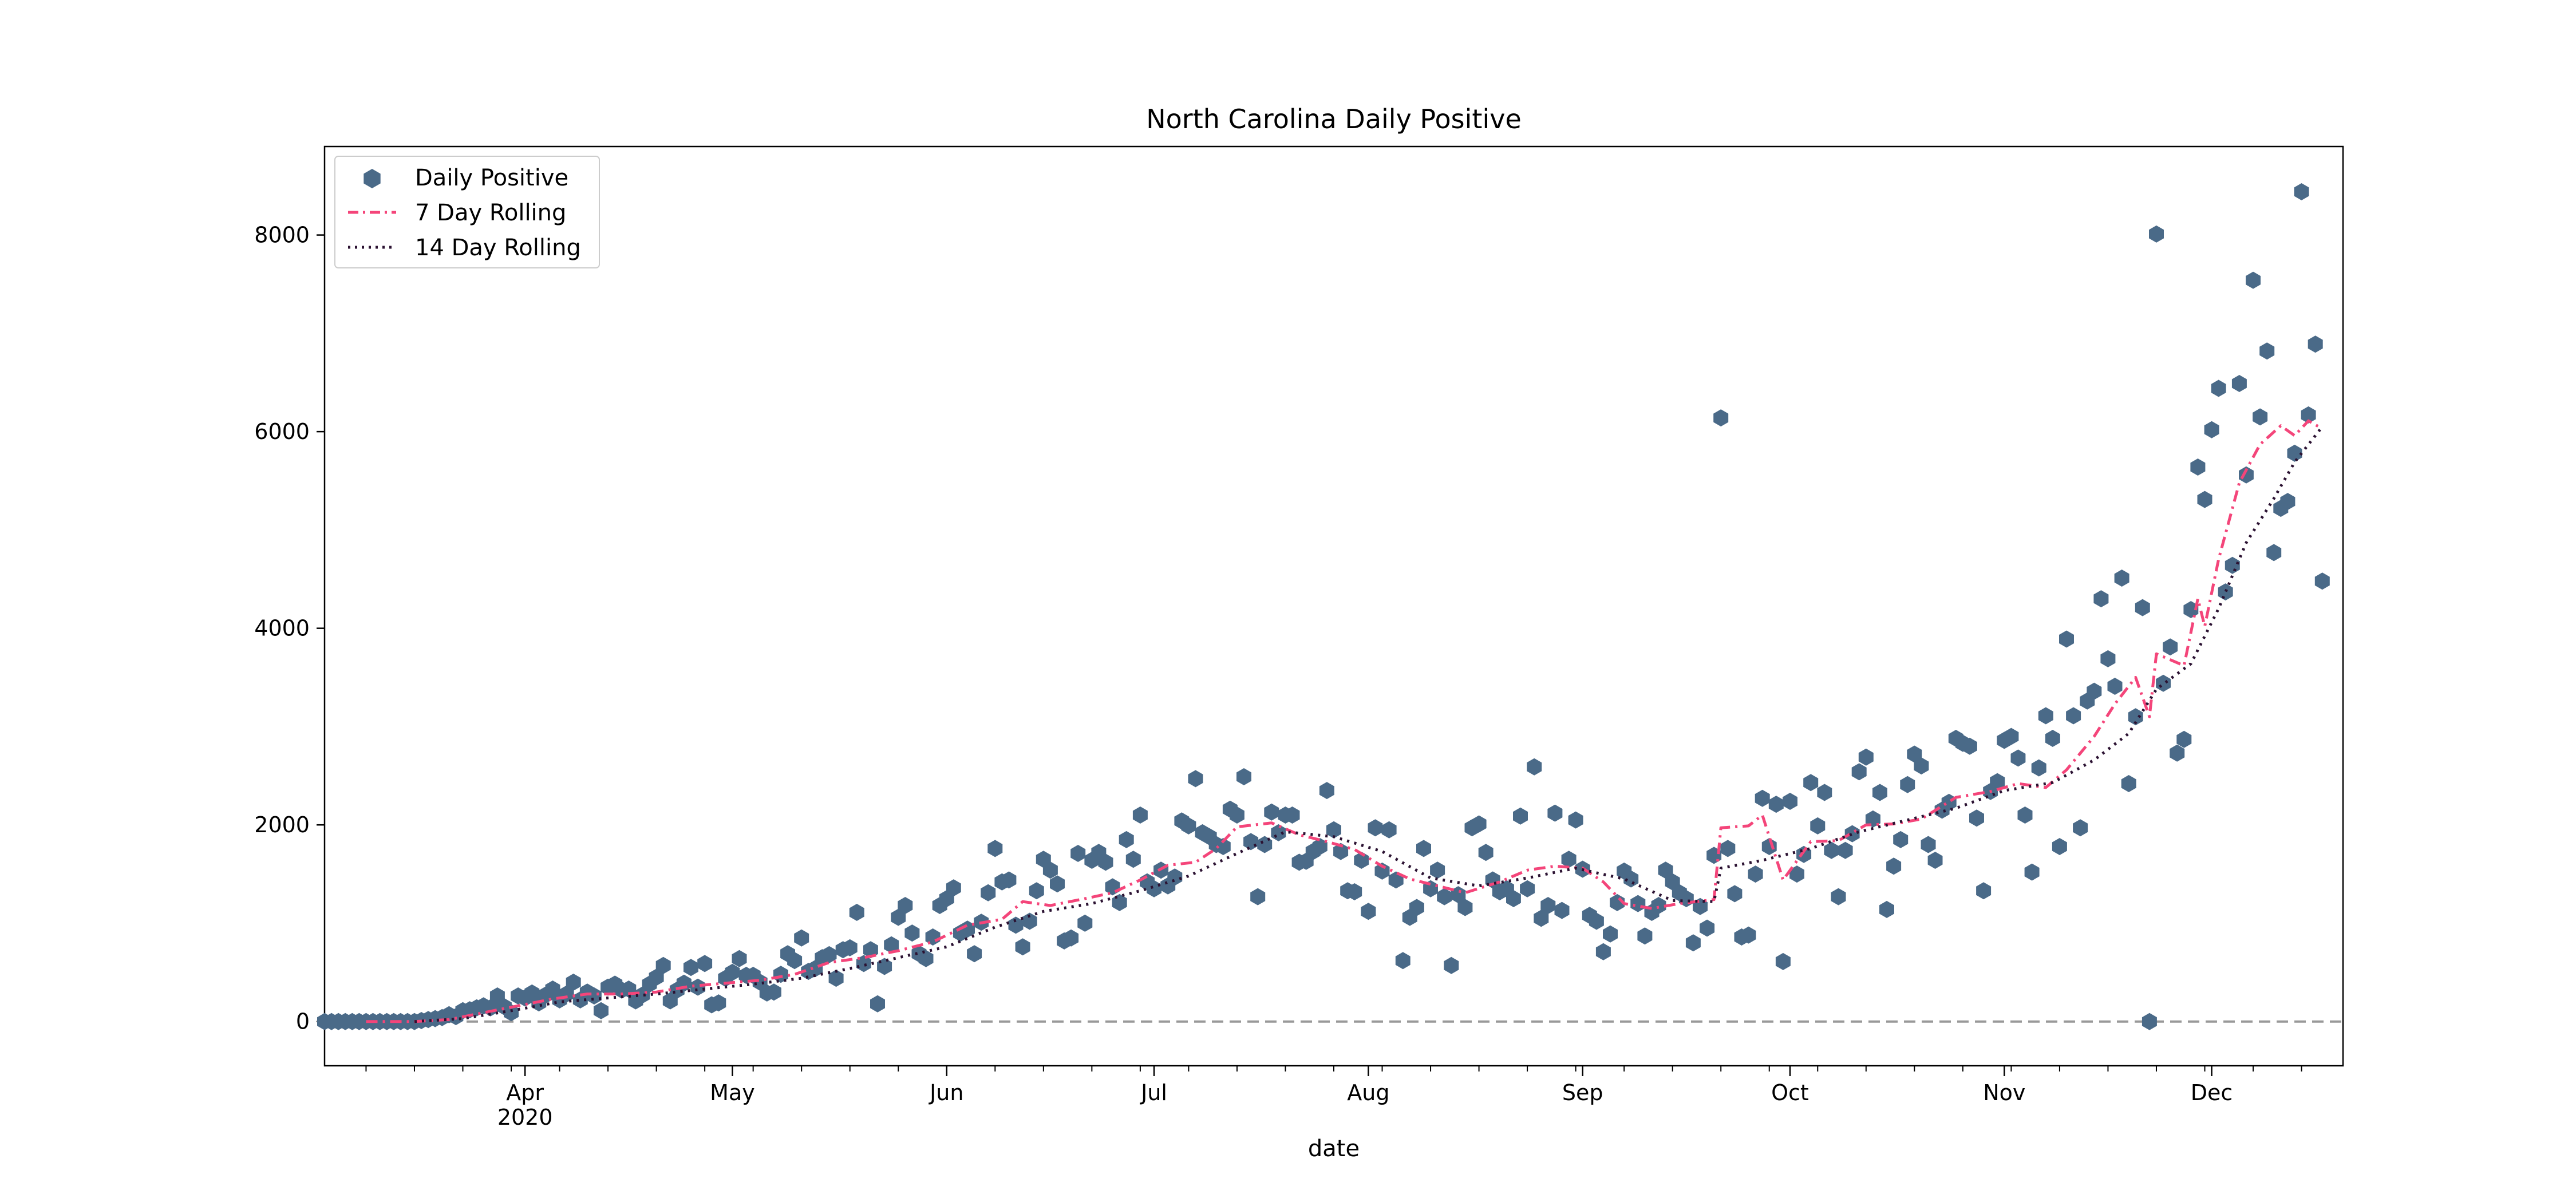 This screenshot has height=1202, width=2576. I want to click on x-tick-label: Jul, so click(1153, 1092).